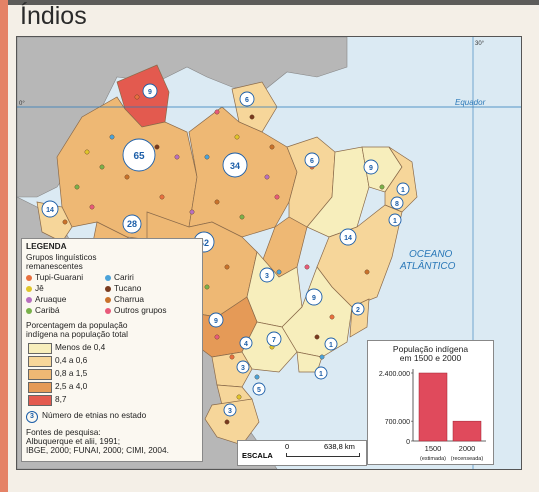 Image resolution: width=539 pixels, height=492 pixels. I want to click on ethnic-count-circle: 8, so click(397, 203).